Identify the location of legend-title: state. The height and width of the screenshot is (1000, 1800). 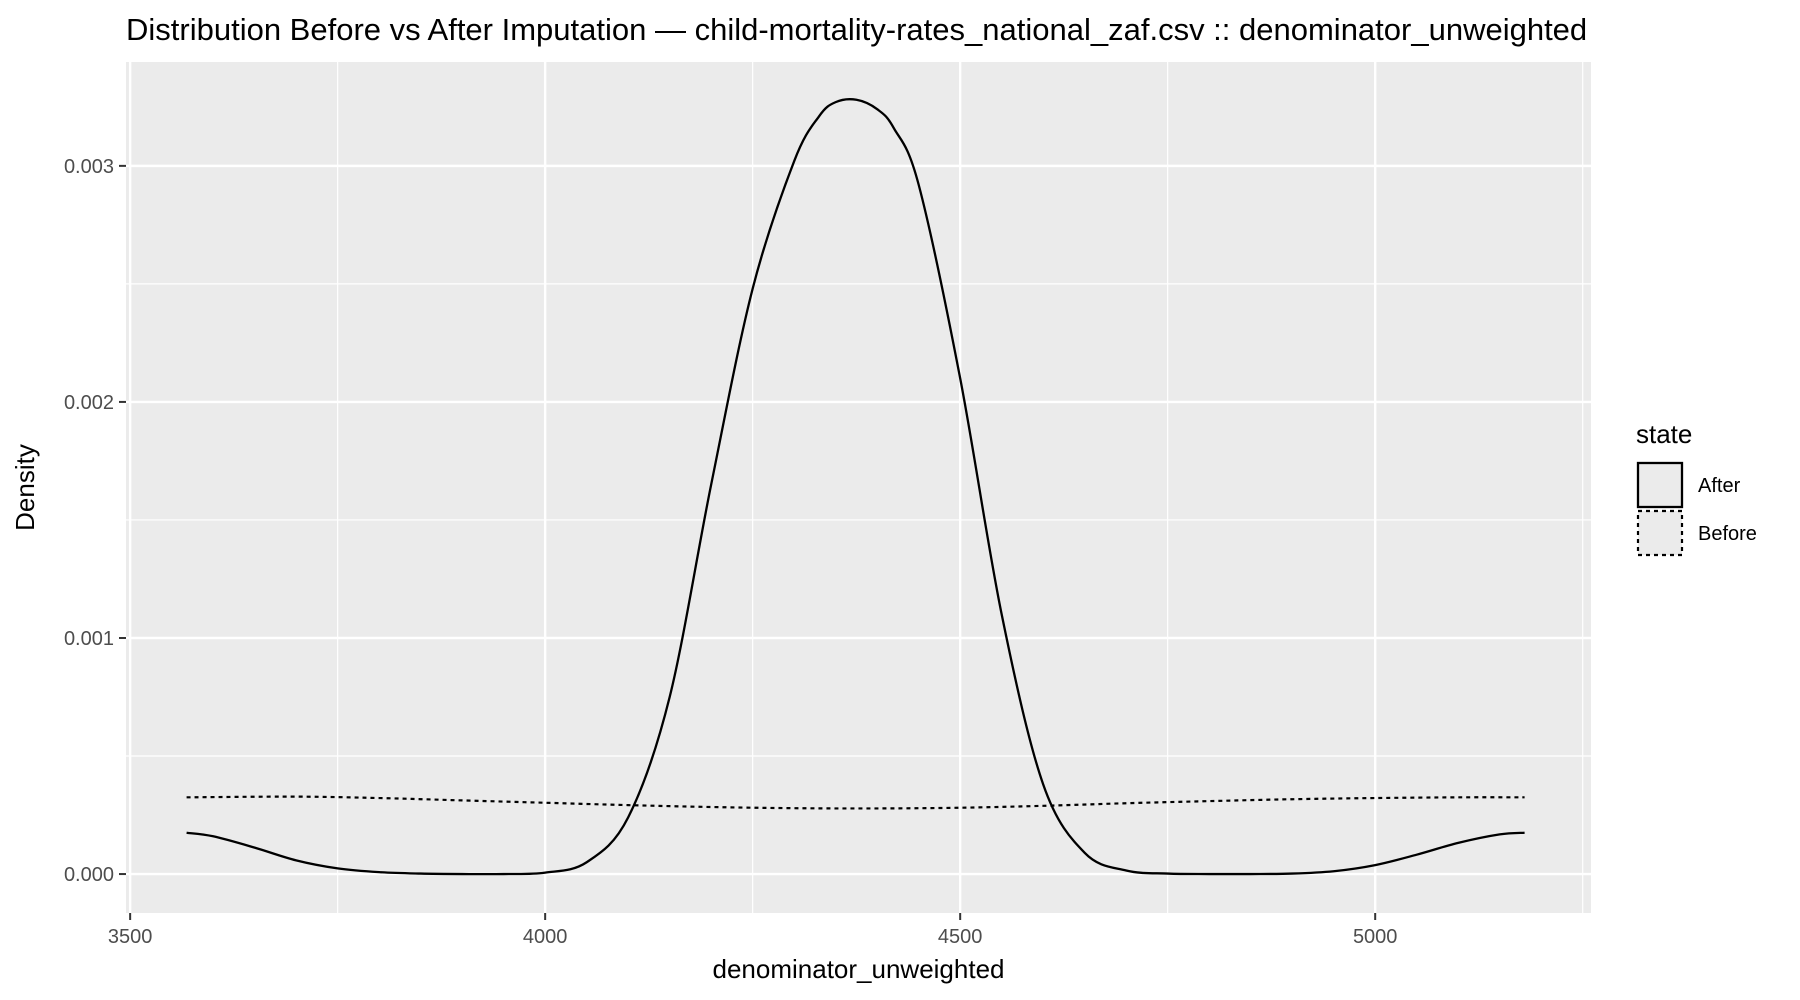
(1664, 434).